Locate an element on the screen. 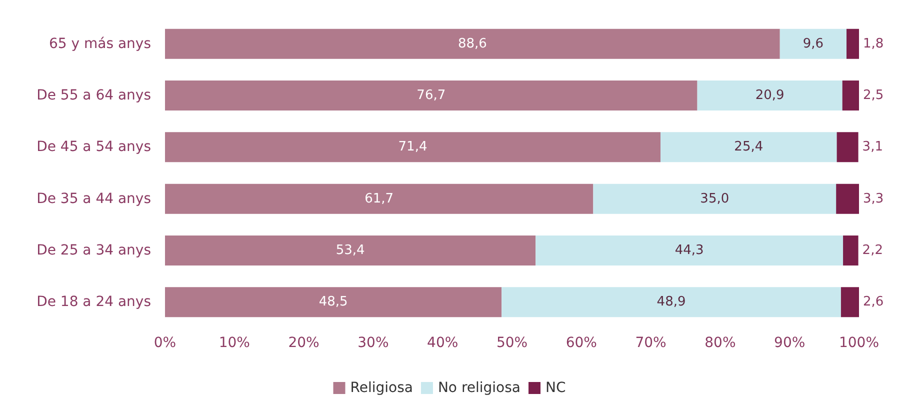 Image resolution: width=899 pixels, height=408 pixels. data-label: 71,4 is located at coordinates (413, 147).